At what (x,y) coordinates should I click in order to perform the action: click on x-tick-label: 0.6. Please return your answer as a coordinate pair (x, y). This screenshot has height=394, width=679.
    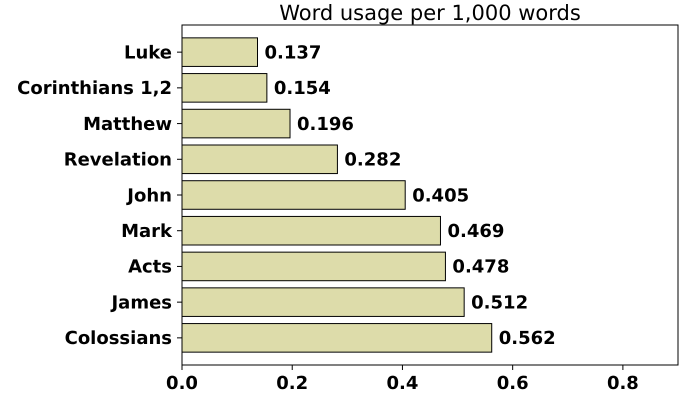
    Looking at the image, I should click on (512, 383).